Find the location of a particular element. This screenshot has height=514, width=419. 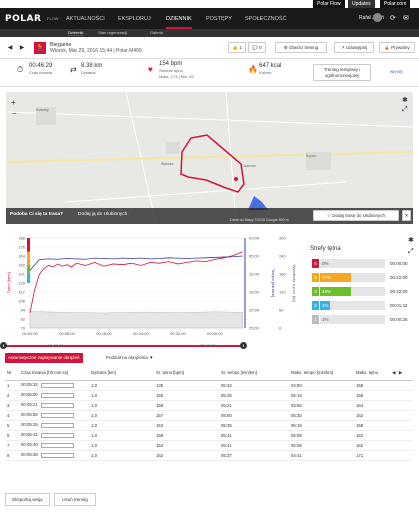

lap-cell: 1.0 is located at coordinates (121, 435).